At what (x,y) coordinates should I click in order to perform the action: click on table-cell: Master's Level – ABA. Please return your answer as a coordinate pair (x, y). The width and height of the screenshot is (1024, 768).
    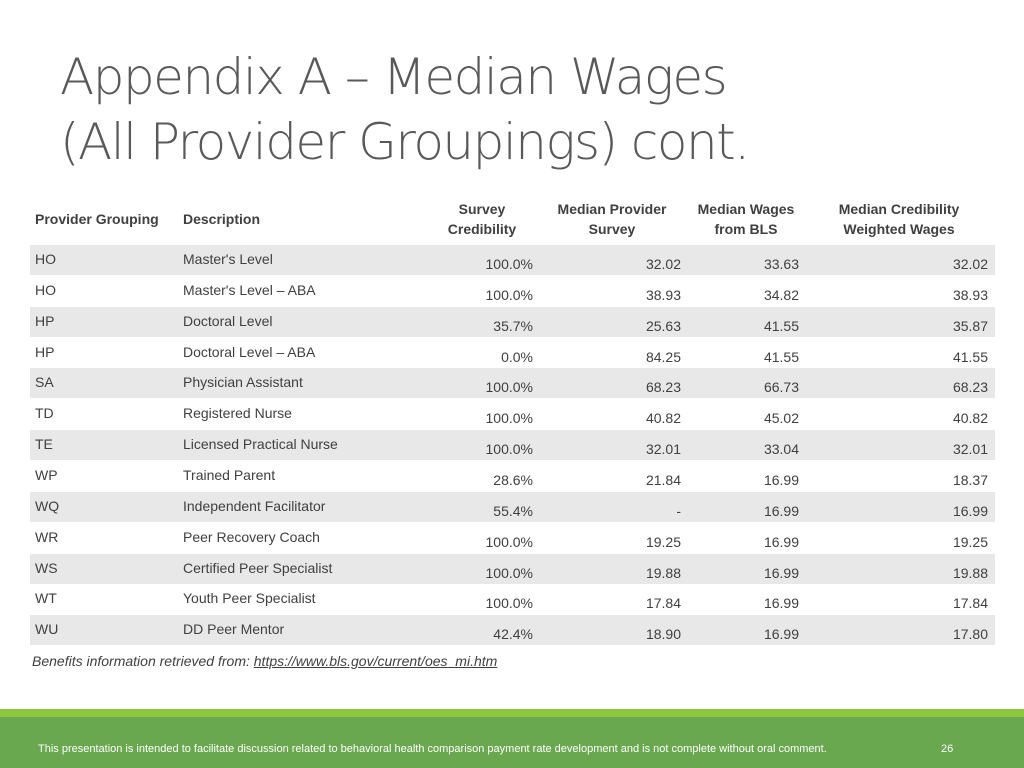
    Looking at the image, I should click on (249, 289).